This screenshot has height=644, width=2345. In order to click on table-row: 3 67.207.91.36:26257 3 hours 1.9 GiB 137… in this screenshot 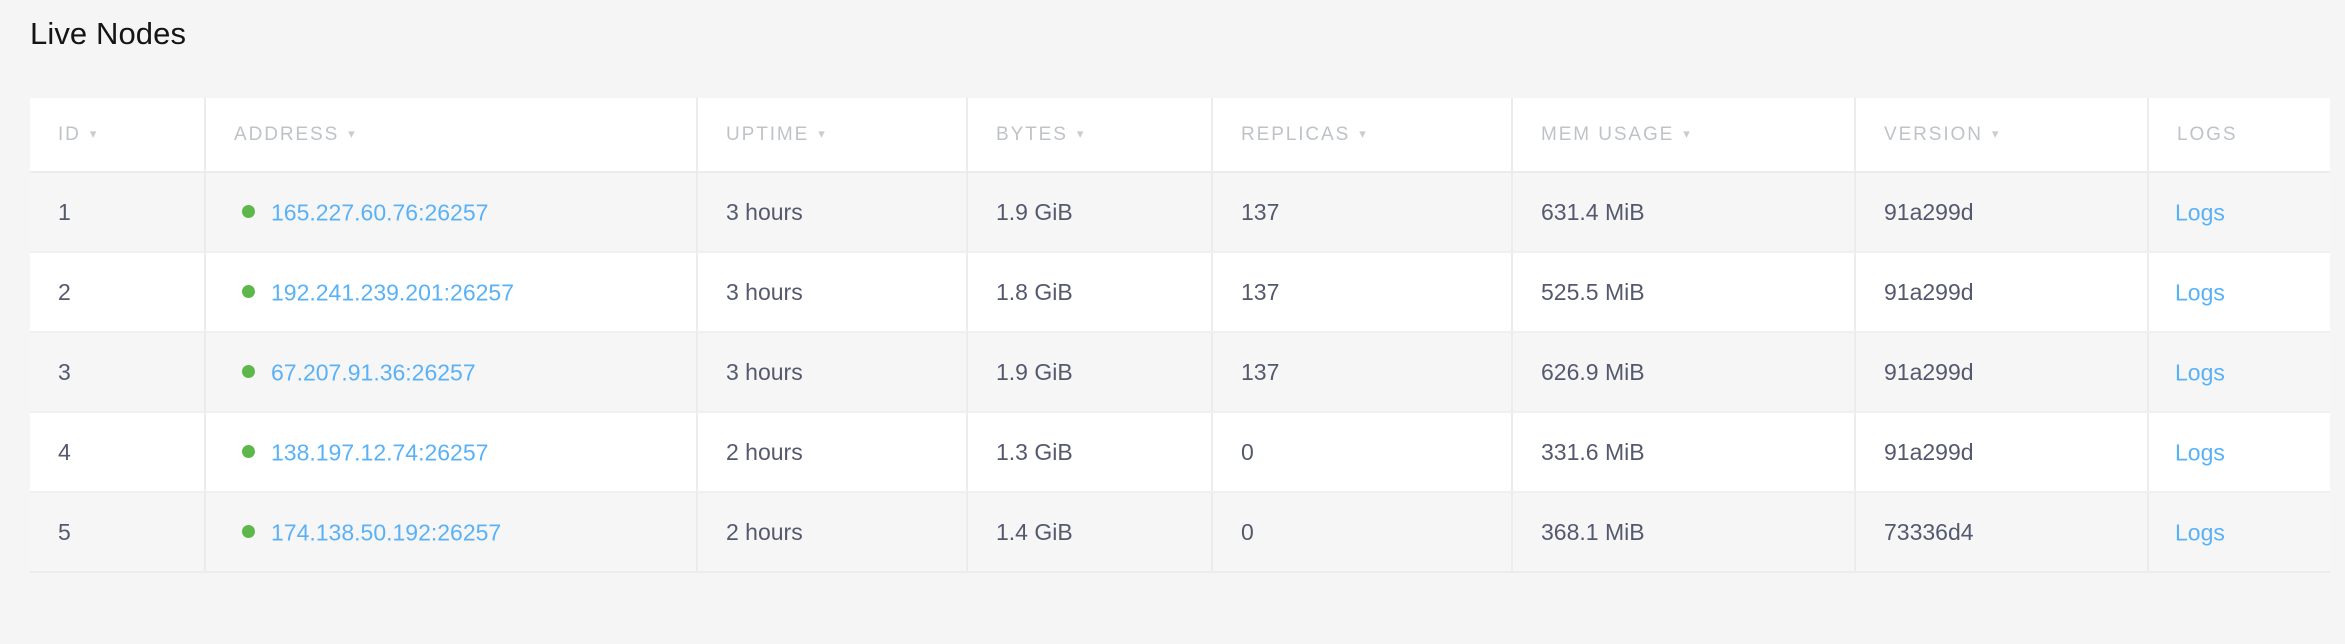, I will do `click(1180, 372)`.